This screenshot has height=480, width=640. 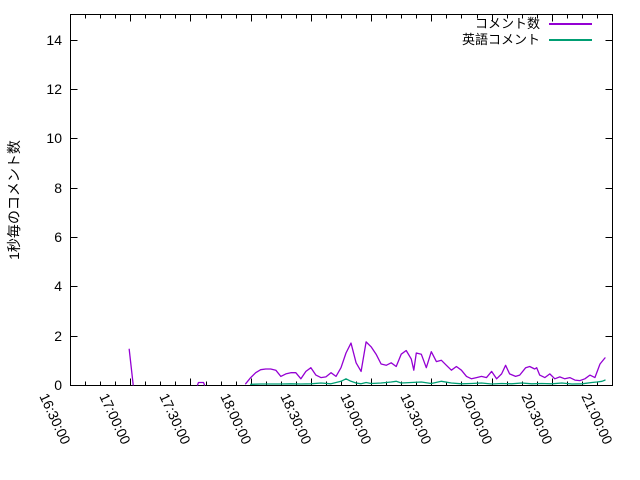 I want to click on y-tick-label: 2, so click(x=58, y=335).